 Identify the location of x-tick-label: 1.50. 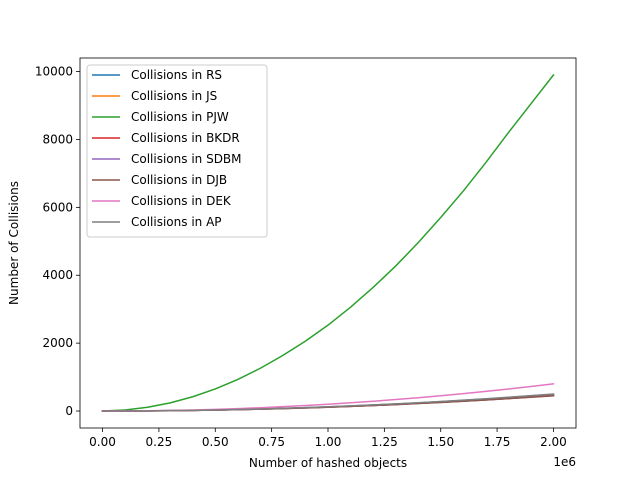
(440, 442).